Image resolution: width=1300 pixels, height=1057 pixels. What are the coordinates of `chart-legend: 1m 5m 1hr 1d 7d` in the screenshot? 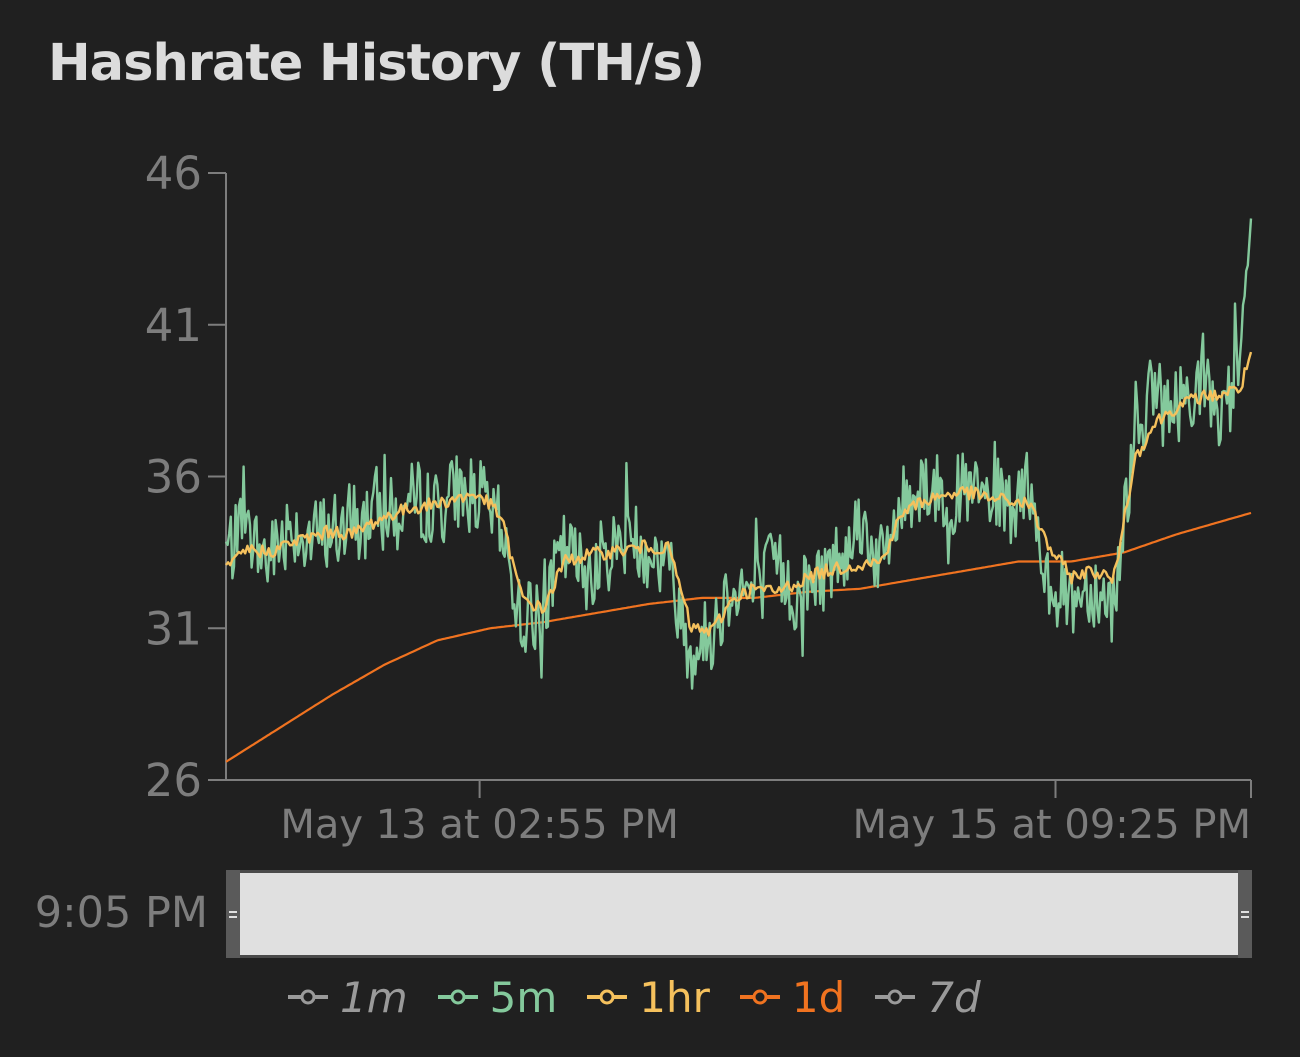 It's located at (633, 997).